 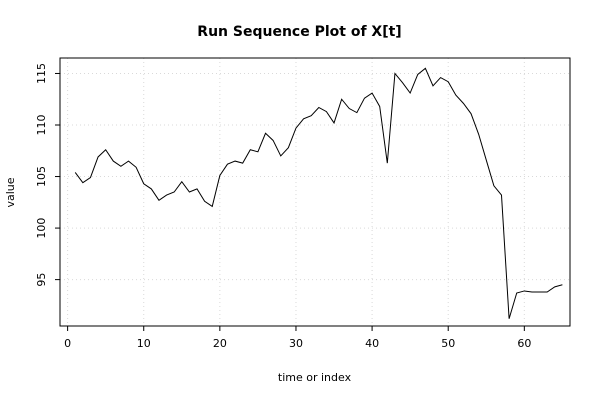 What do you see at coordinates (524, 343) in the screenshot?
I see `x-tick-label: 60` at bounding box center [524, 343].